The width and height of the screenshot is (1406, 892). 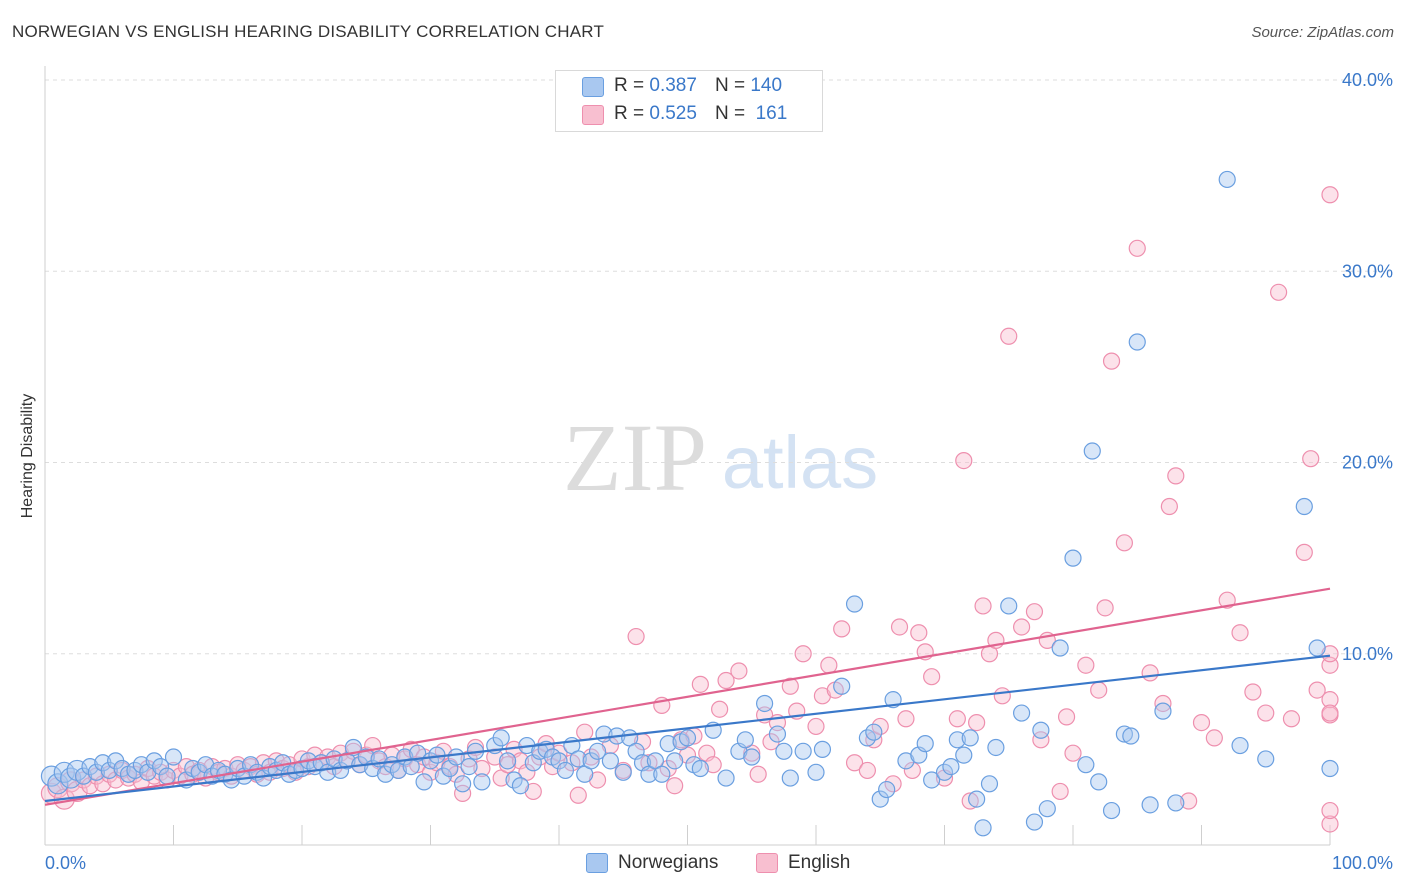 I want to click on stats-legend: R = 0.387 N = 140 R = 0.525 N = 161, so click(x=689, y=101).